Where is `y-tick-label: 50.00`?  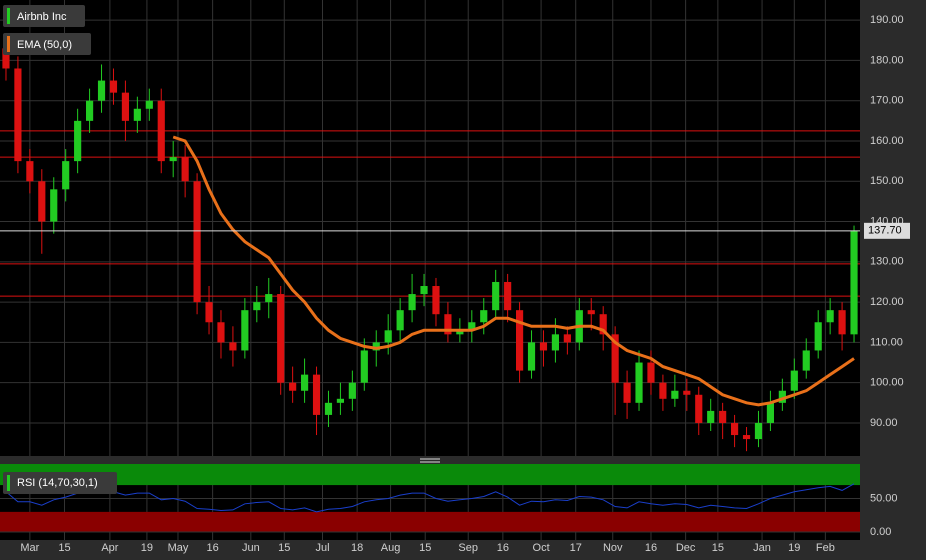
y-tick-label: 50.00 is located at coordinates (884, 498).